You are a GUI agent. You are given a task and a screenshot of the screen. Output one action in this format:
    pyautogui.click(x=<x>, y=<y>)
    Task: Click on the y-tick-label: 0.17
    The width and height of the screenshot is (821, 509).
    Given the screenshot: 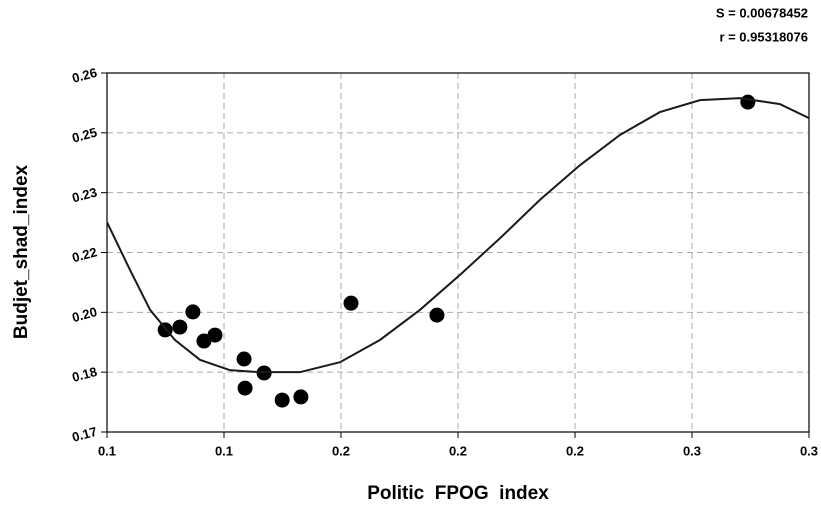 What is the action you would take?
    pyautogui.click(x=84, y=434)
    